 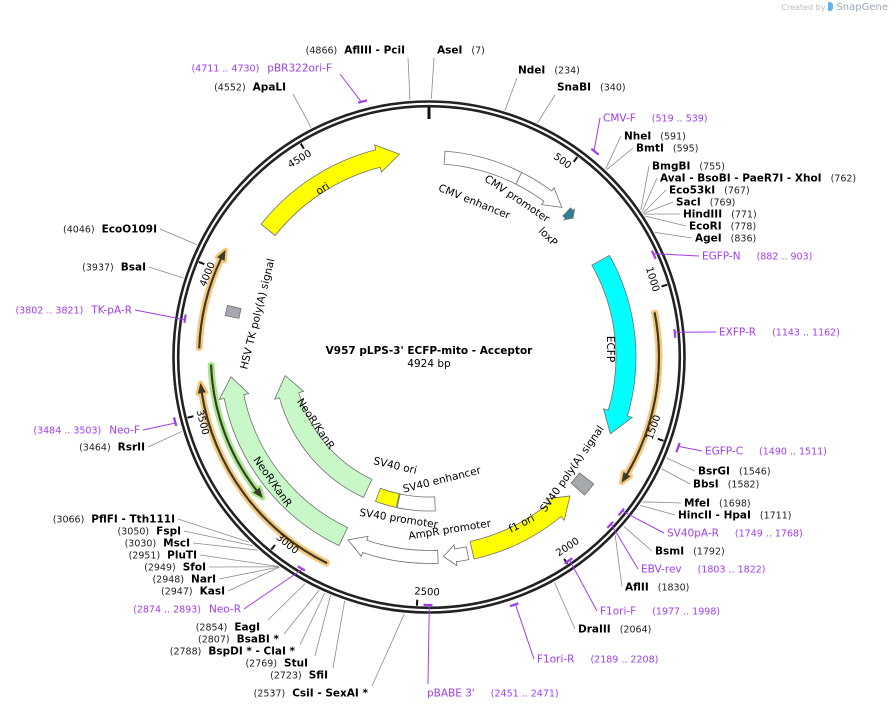 What do you see at coordinates (688, 166) in the screenshot?
I see `enzyme-site-label: BmgBI (755)` at bounding box center [688, 166].